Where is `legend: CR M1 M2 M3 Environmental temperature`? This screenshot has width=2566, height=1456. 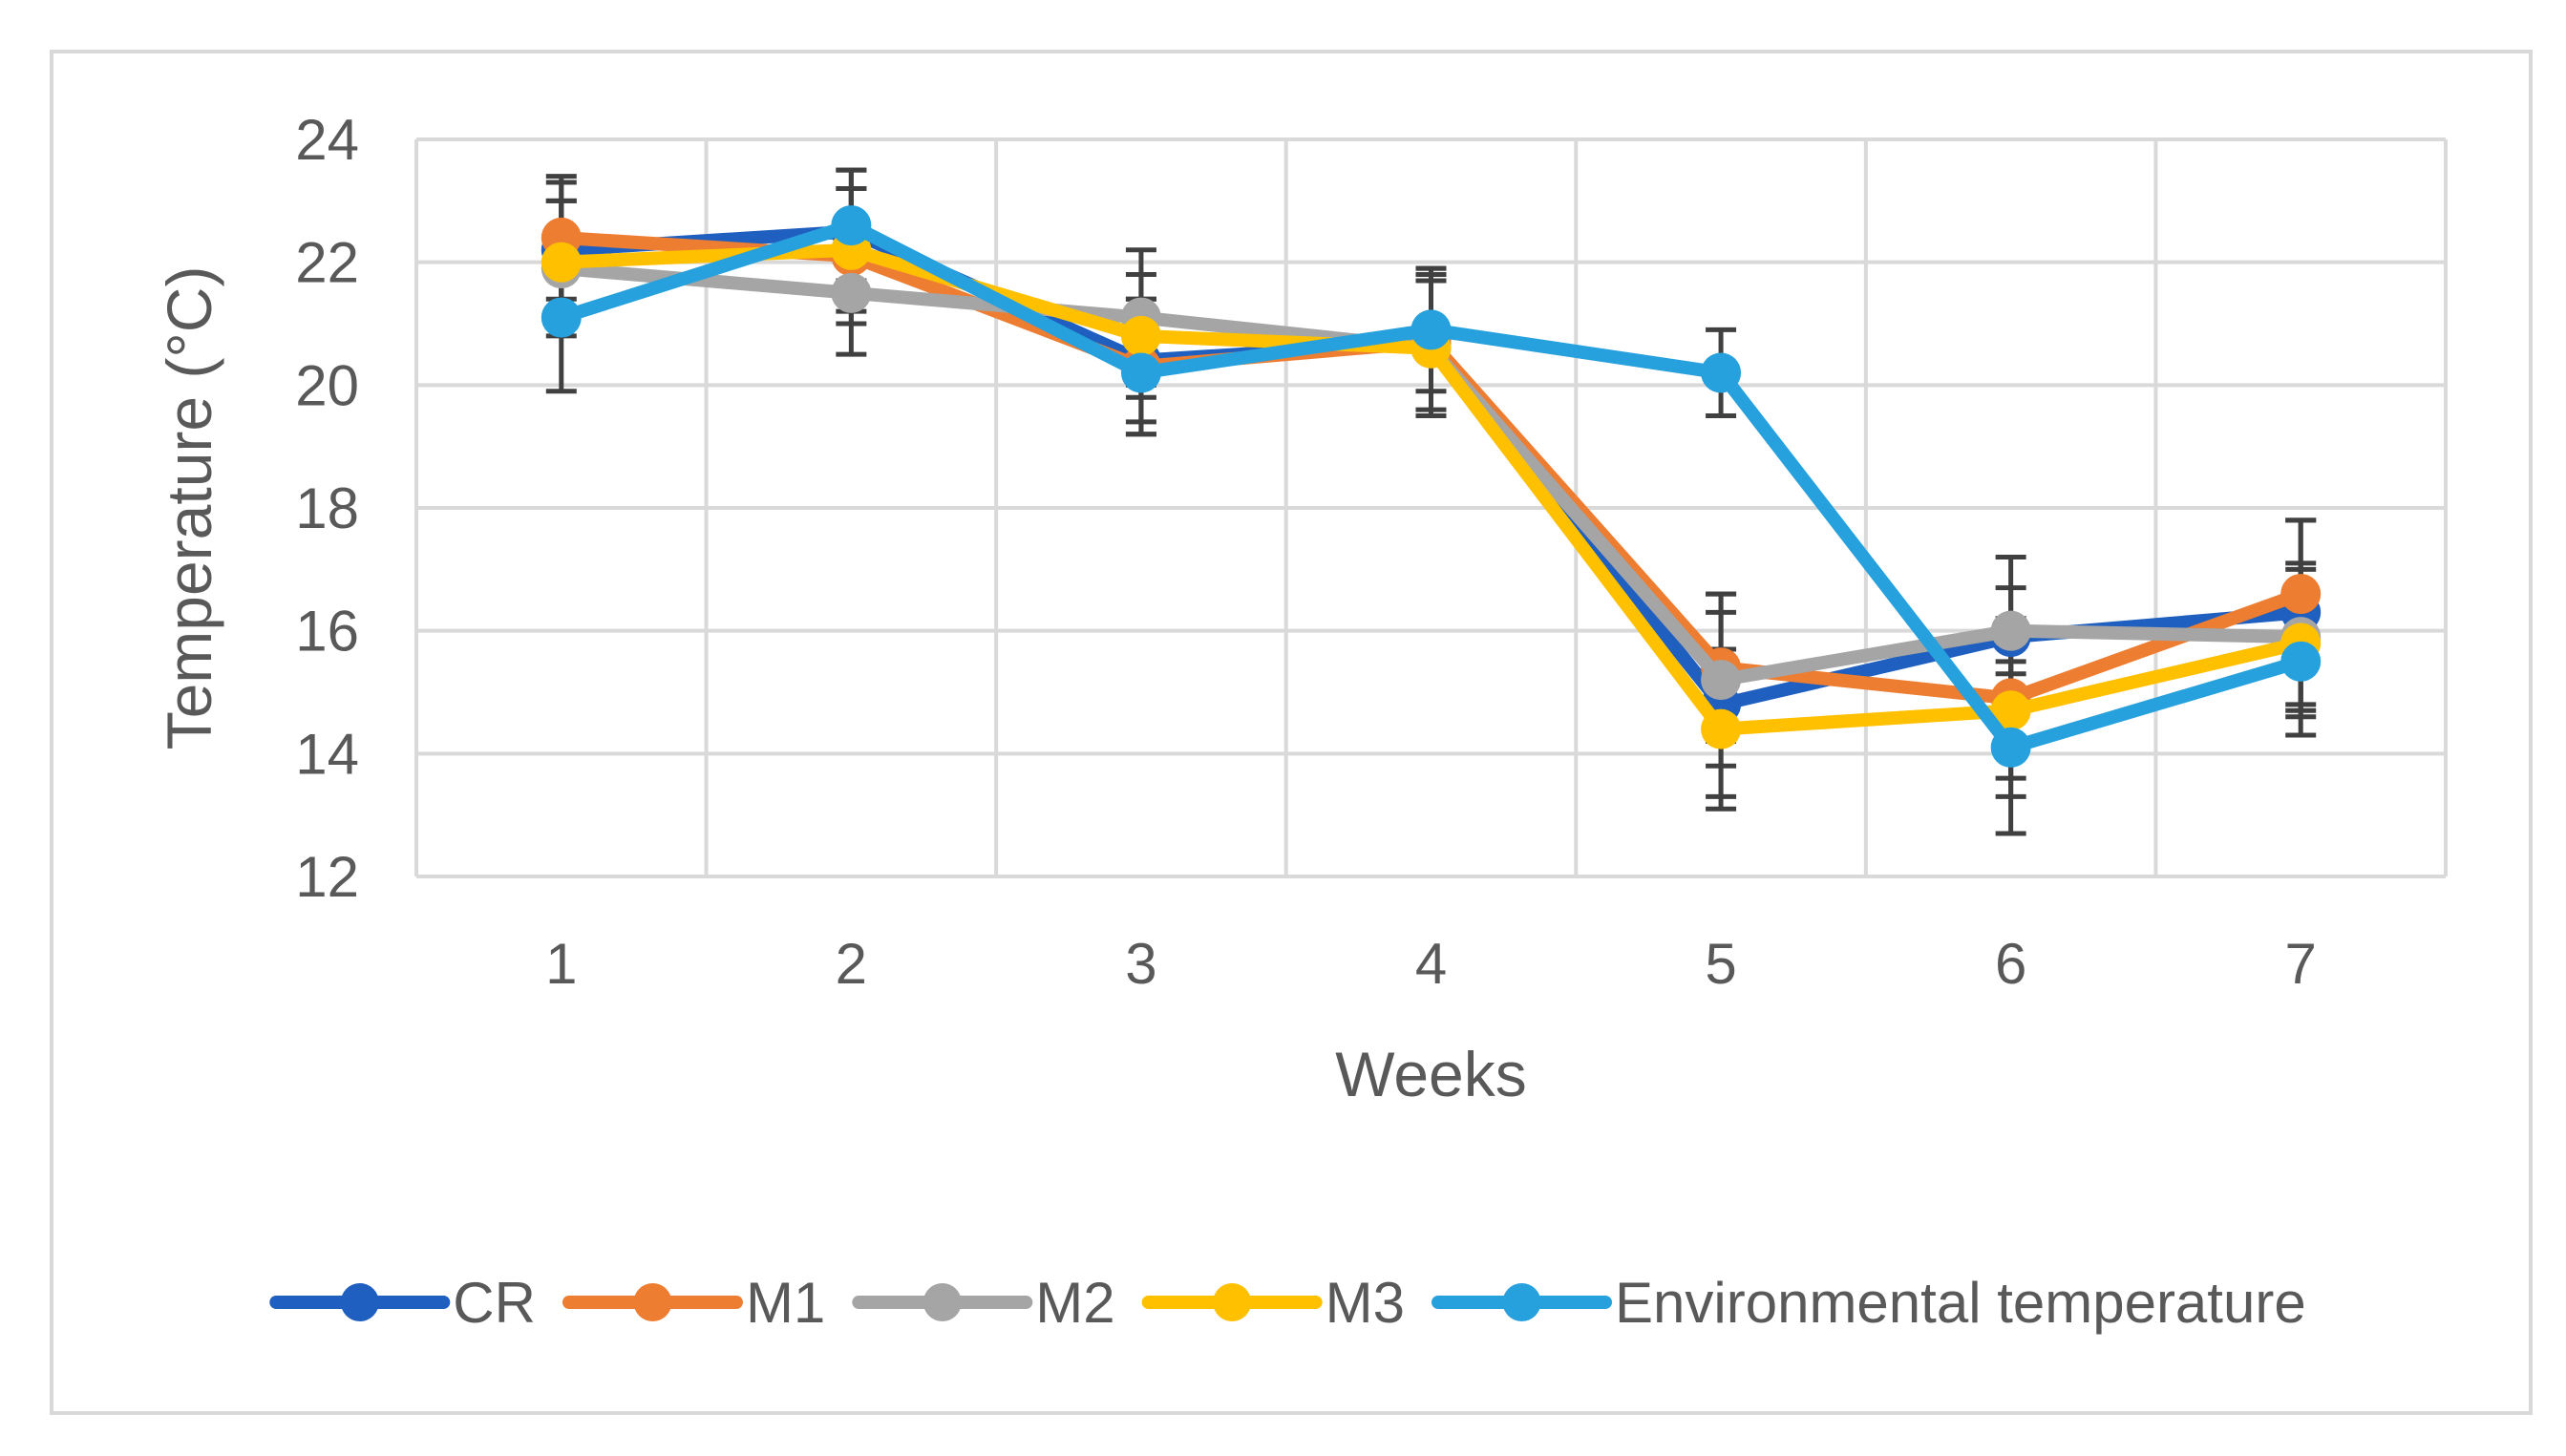
legend: CR M1 M2 M3 Environmental temperature is located at coordinates (1288, 1303).